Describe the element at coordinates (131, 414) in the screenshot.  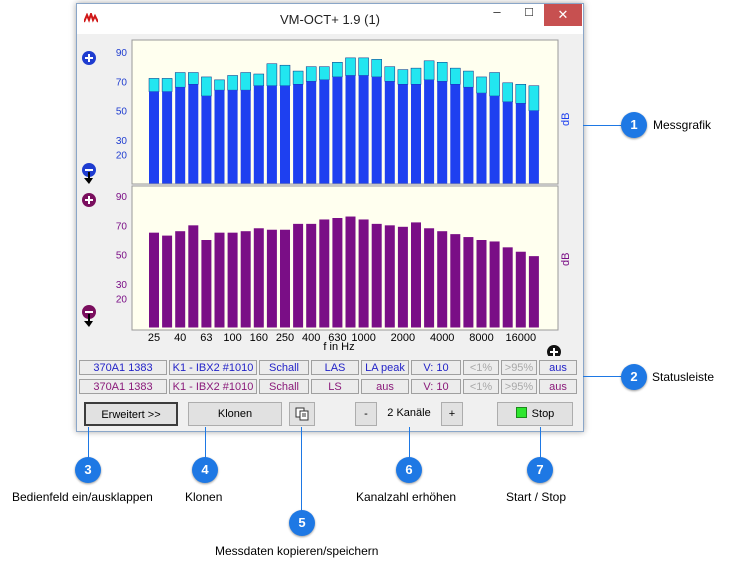
I see `expand-button: Erweitert >>` at that location.